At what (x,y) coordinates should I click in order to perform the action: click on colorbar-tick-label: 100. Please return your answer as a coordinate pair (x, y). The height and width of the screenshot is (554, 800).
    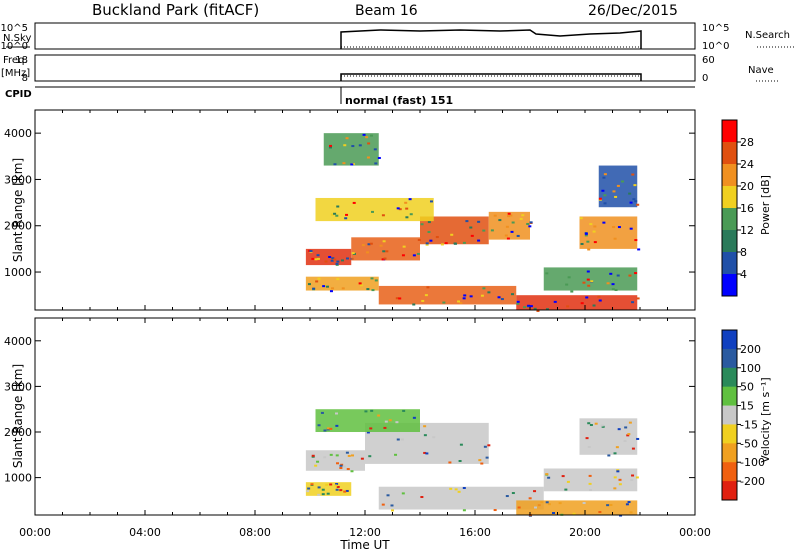
    Looking at the image, I should click on (750, 368).